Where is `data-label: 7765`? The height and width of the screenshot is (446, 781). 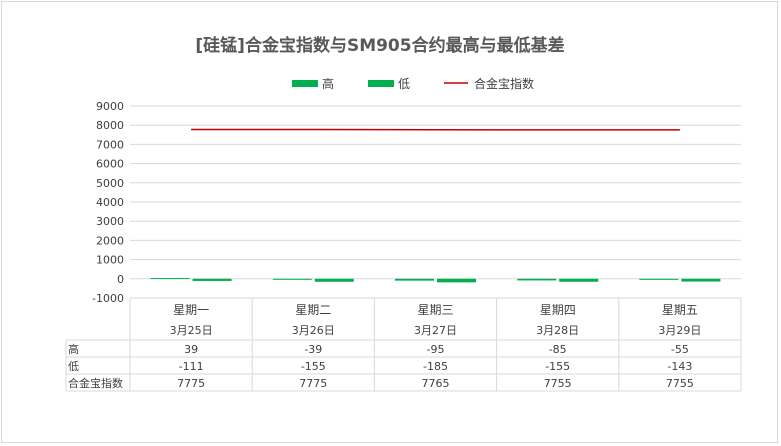
data-label: 7765 is located at coordinates (436, 383).